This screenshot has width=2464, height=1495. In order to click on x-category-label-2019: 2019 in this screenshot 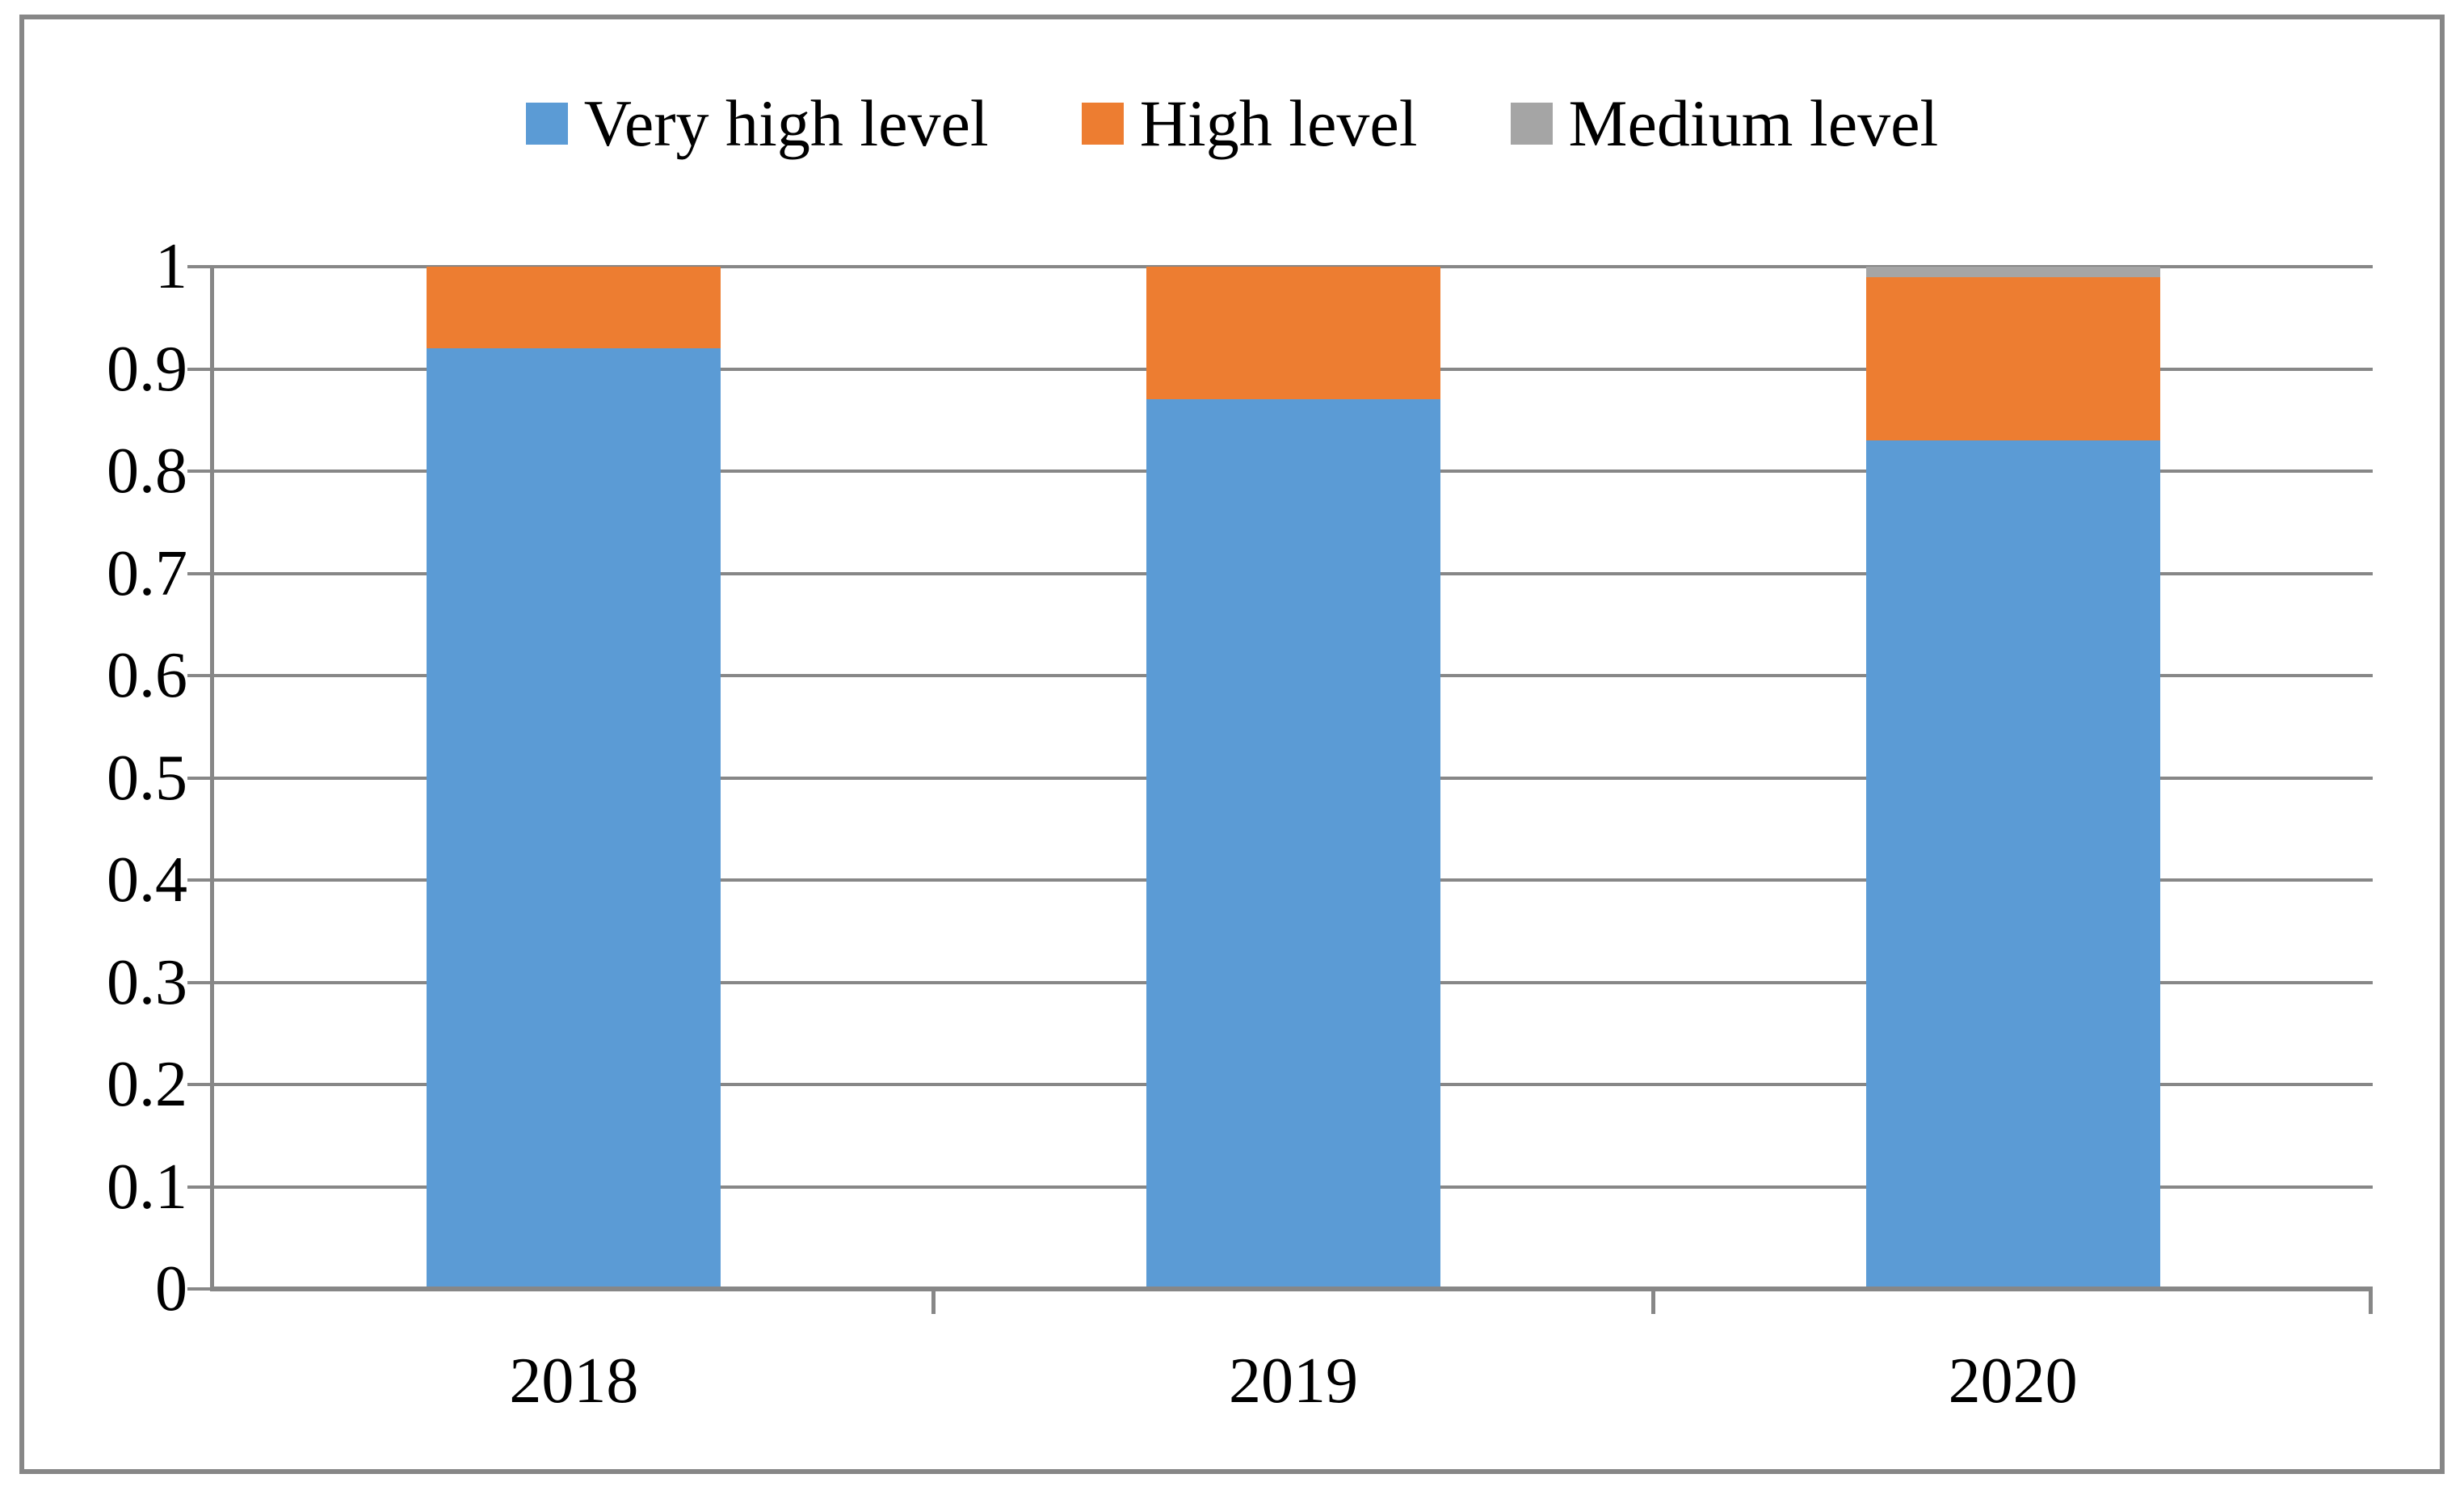, I will do `click(1293, 1381)`.